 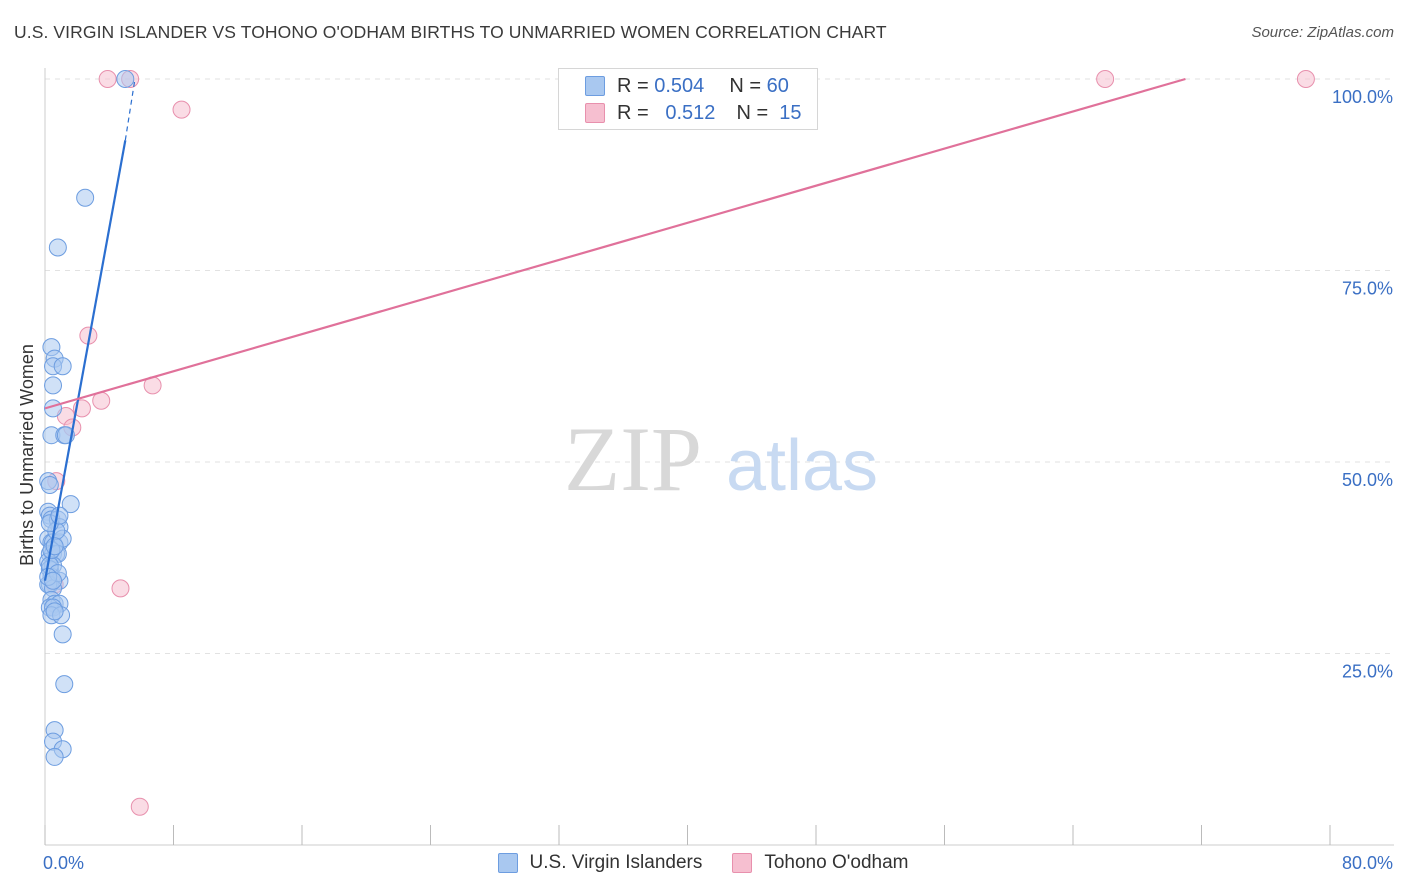 I want to click on legend-row-tohono-oodham: R = 0.512 N = 15, so click(x=693, y=113).